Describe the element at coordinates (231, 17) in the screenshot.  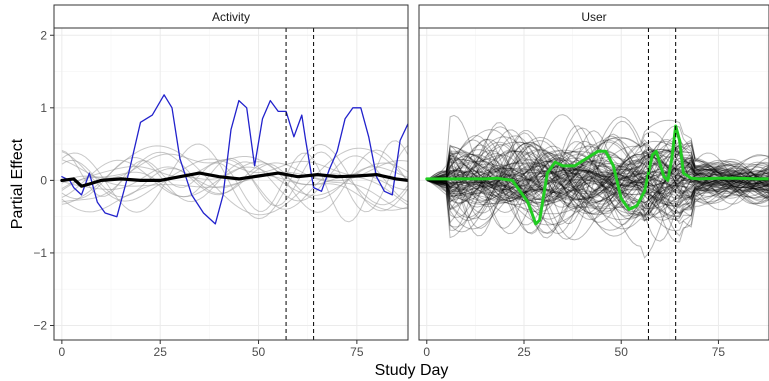
I see `facet-strip-label: Activity` at that location.